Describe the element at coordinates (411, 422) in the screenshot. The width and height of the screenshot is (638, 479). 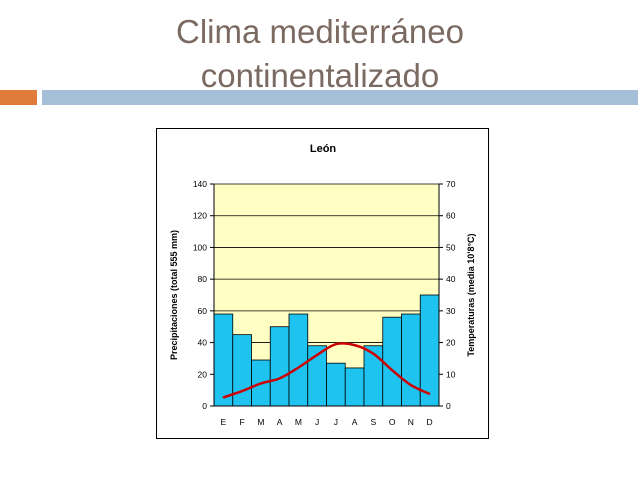
I see `x-tick-label: N` at that location.